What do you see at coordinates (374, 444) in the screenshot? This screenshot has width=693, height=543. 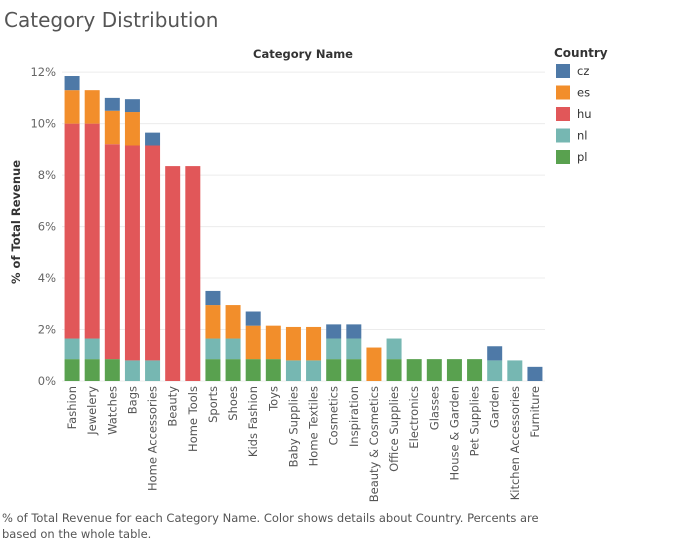 I see `x-category-label: Beauty & Cosmetics` at bounding box center [374, 444].